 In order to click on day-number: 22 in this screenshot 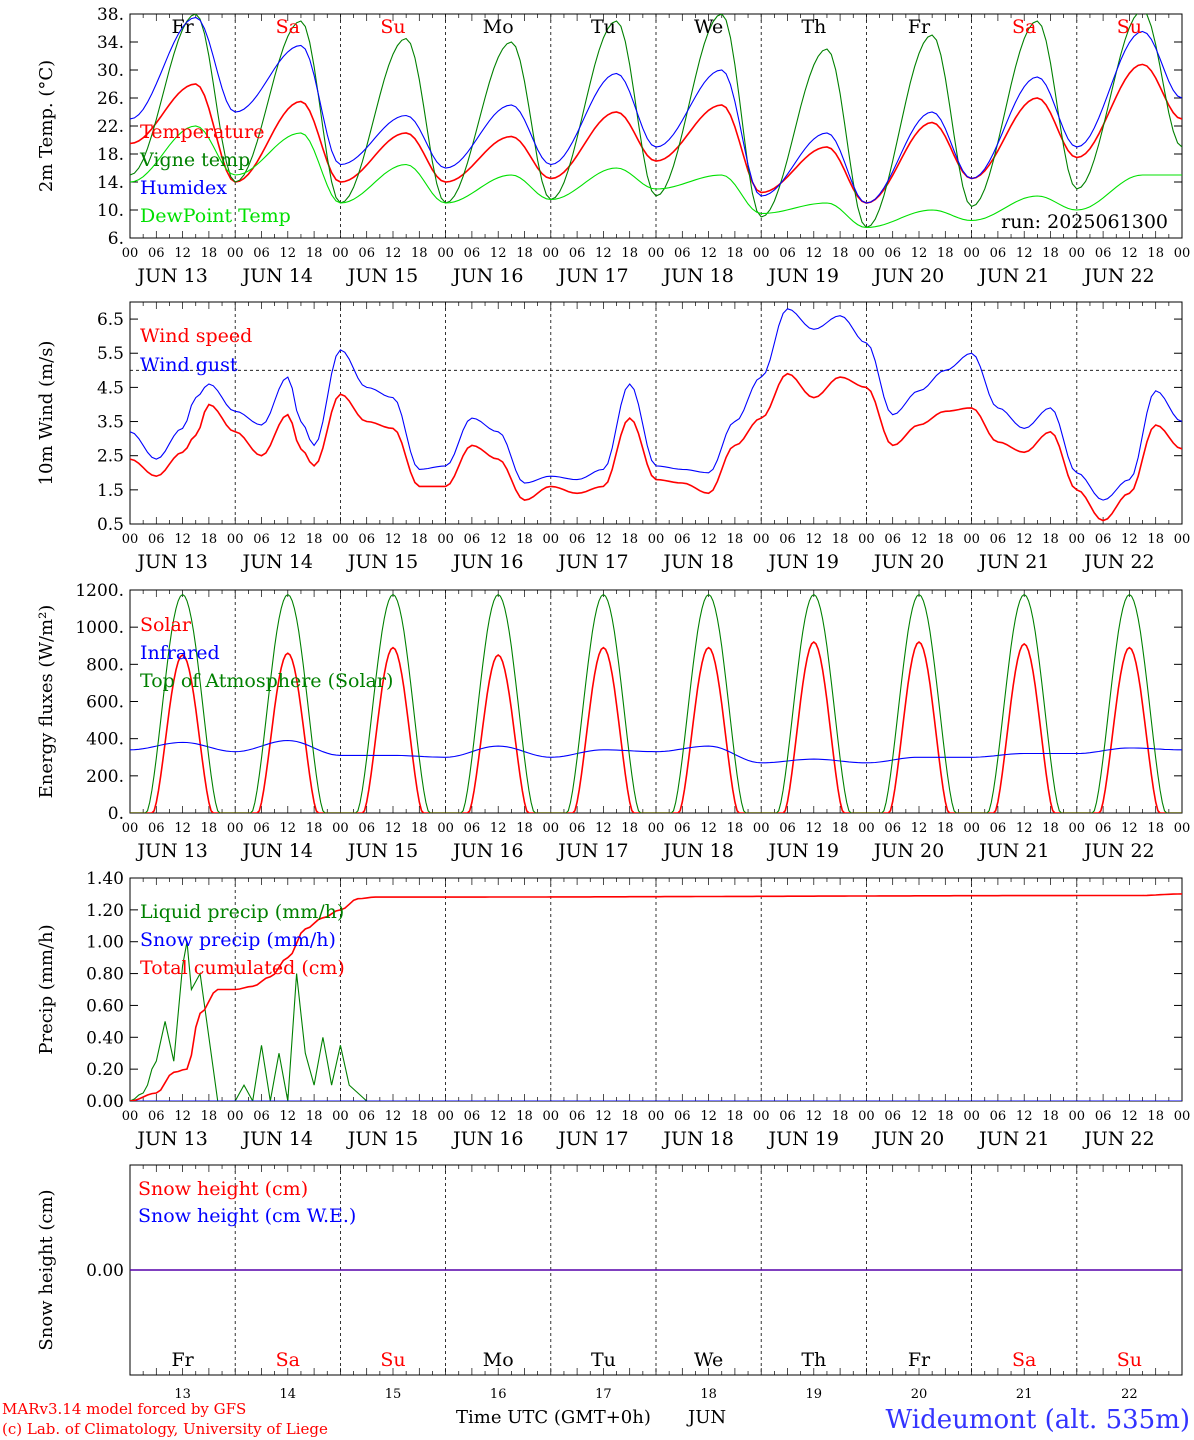, I will do `click(1129, 1394)`.